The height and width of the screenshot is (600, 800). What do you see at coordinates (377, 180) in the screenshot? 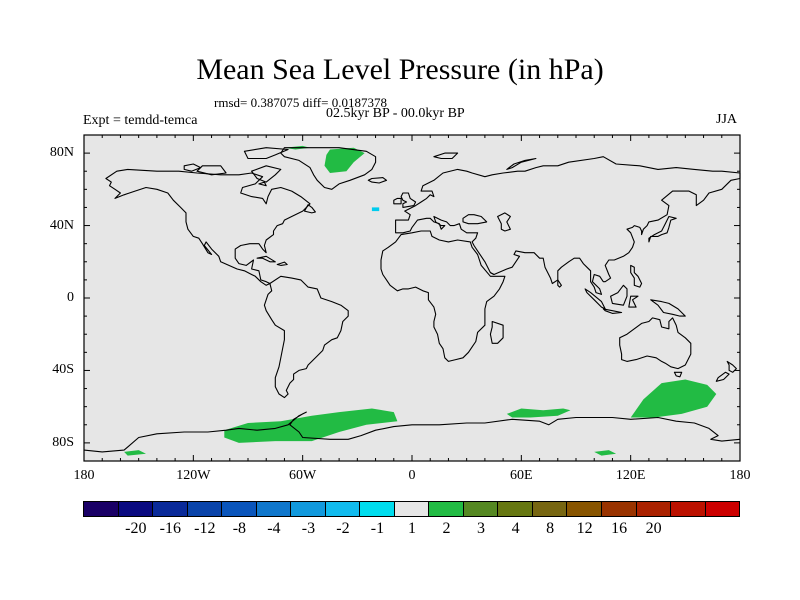
I see `coastline-iceland` at bounding box center [377, 180].